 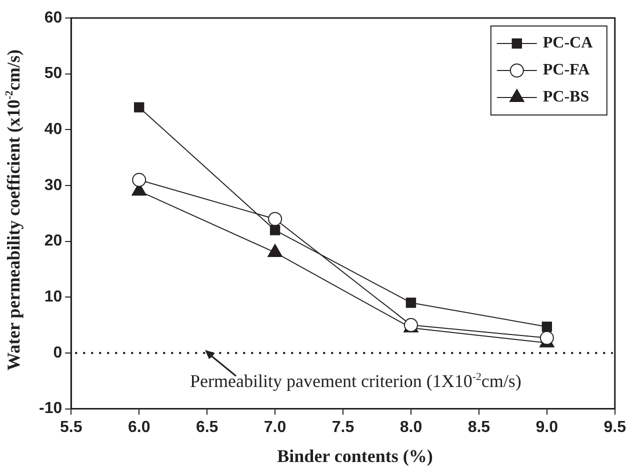 What do you see at coordinates (53, 241) in the screenshot?
I see `y-tick-label: 20` at bounding box center [53, 241].